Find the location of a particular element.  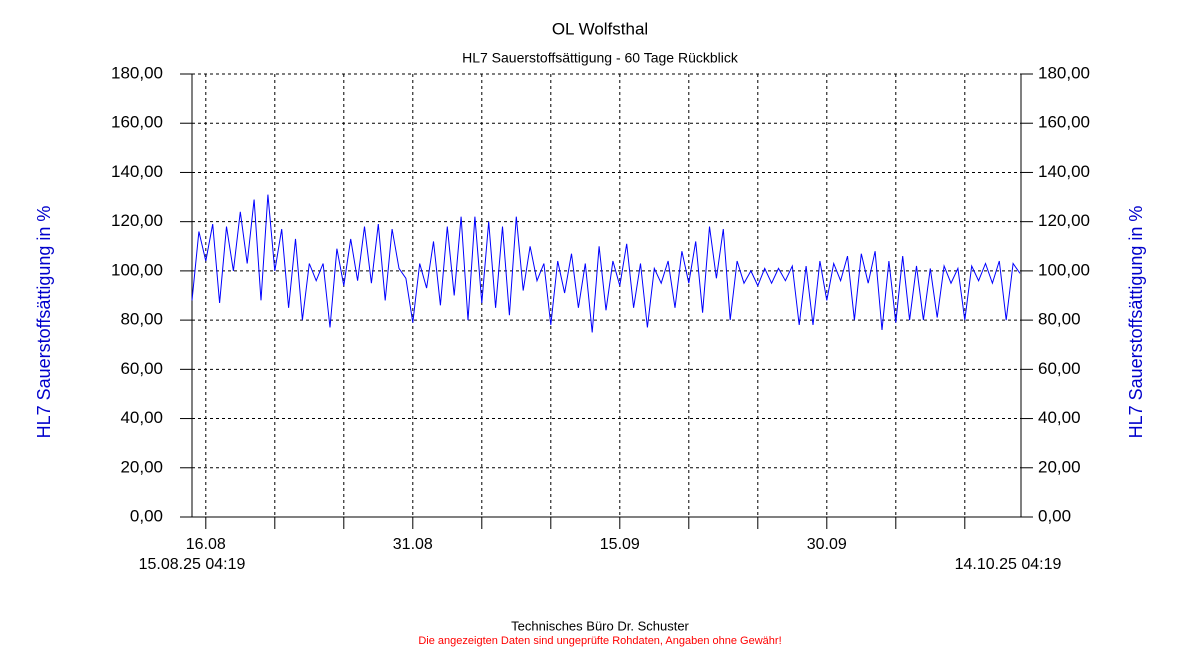

y2-tick-label: 120,00 is located at coordinates (1064, 220).